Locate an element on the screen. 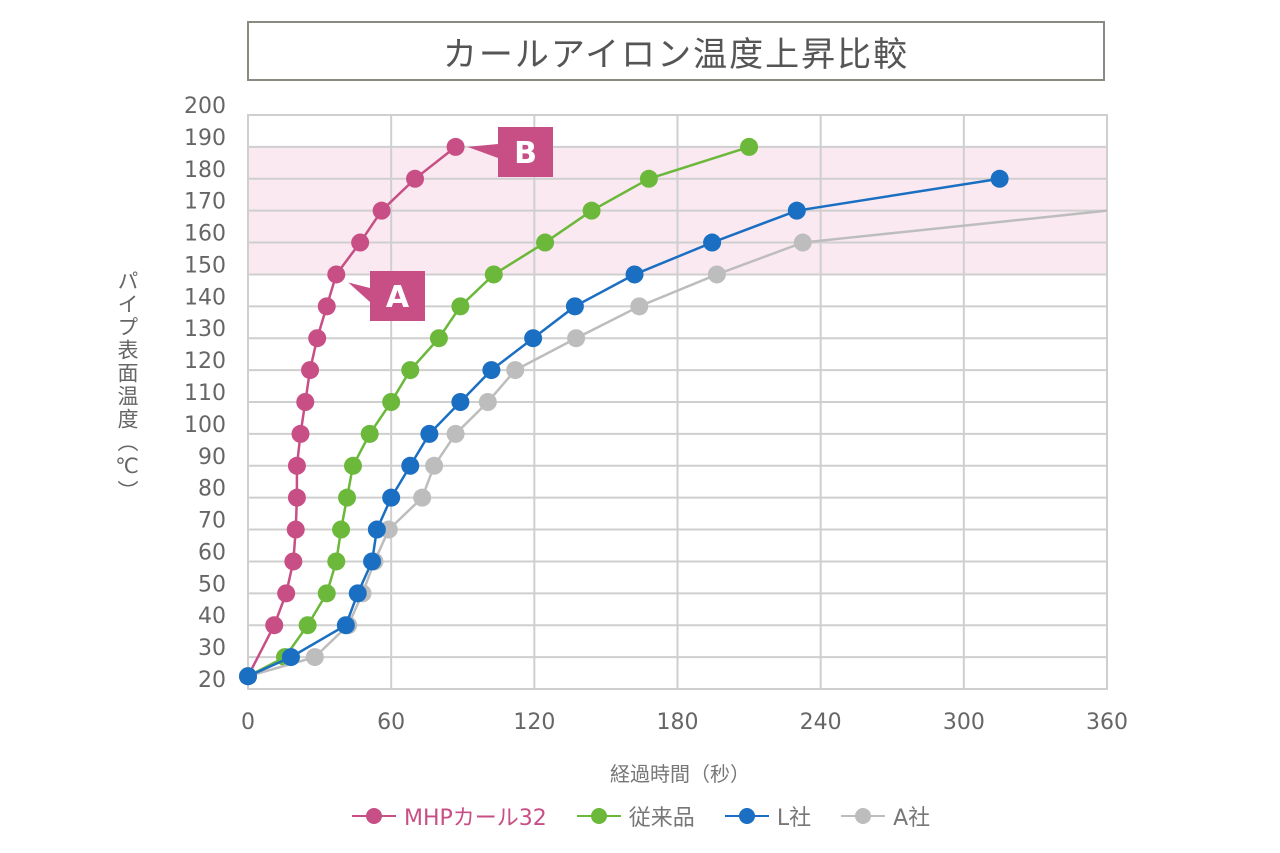 The width and height of the screenshot is (1280, 853). y-tick-label: 40 is located at coordinates (212, 616).